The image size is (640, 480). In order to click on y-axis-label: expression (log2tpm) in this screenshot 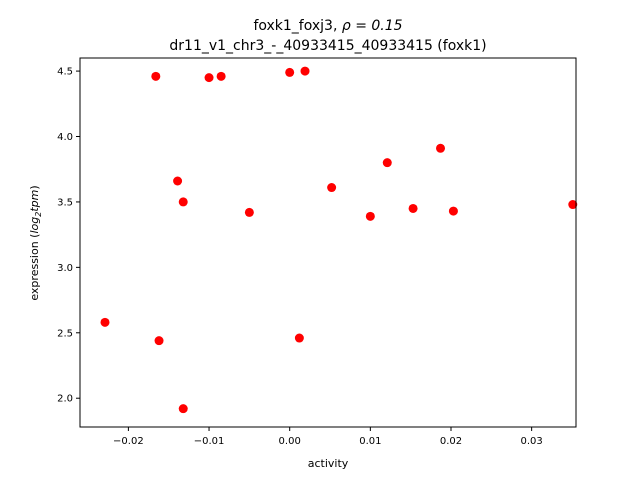, I will do `click(35, 242)`.